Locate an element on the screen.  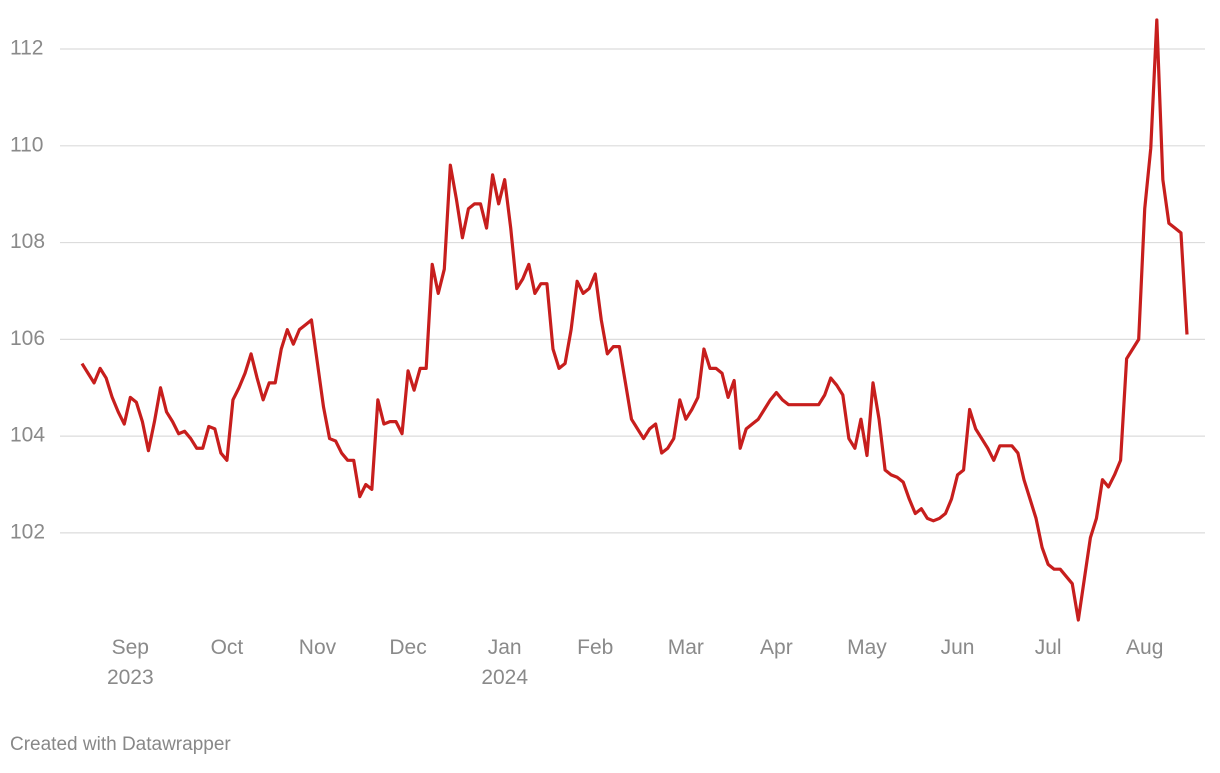
x-tick-label: Apr is located at coordinates (776, 647).